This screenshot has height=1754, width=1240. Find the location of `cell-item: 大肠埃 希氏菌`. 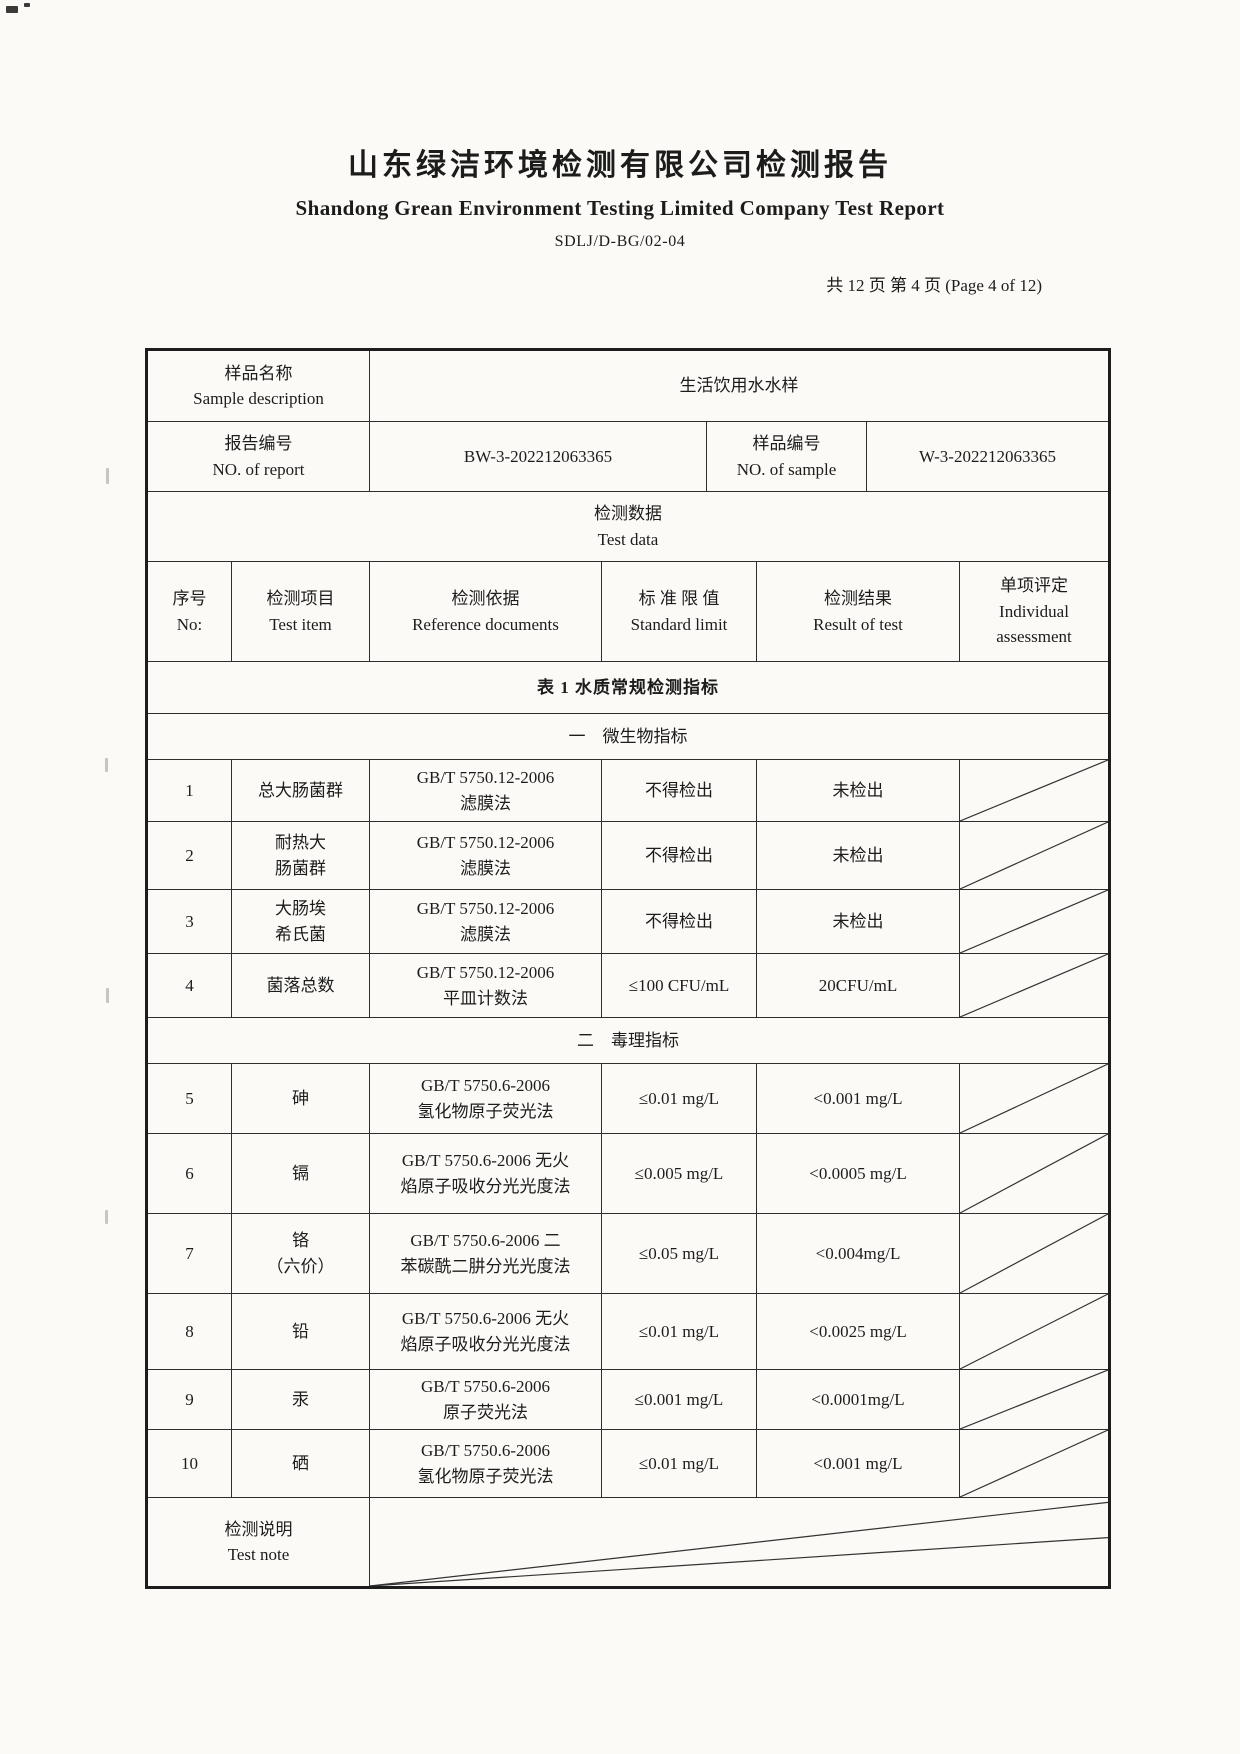

cell-item: 大肠埃 希氏菌 is located at coordinates (300, 921).